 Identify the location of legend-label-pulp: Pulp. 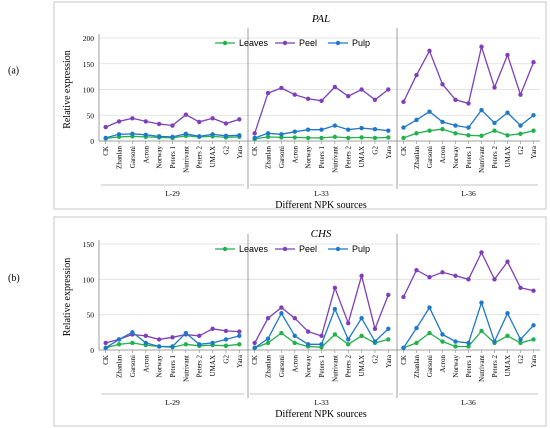
(361, 43).